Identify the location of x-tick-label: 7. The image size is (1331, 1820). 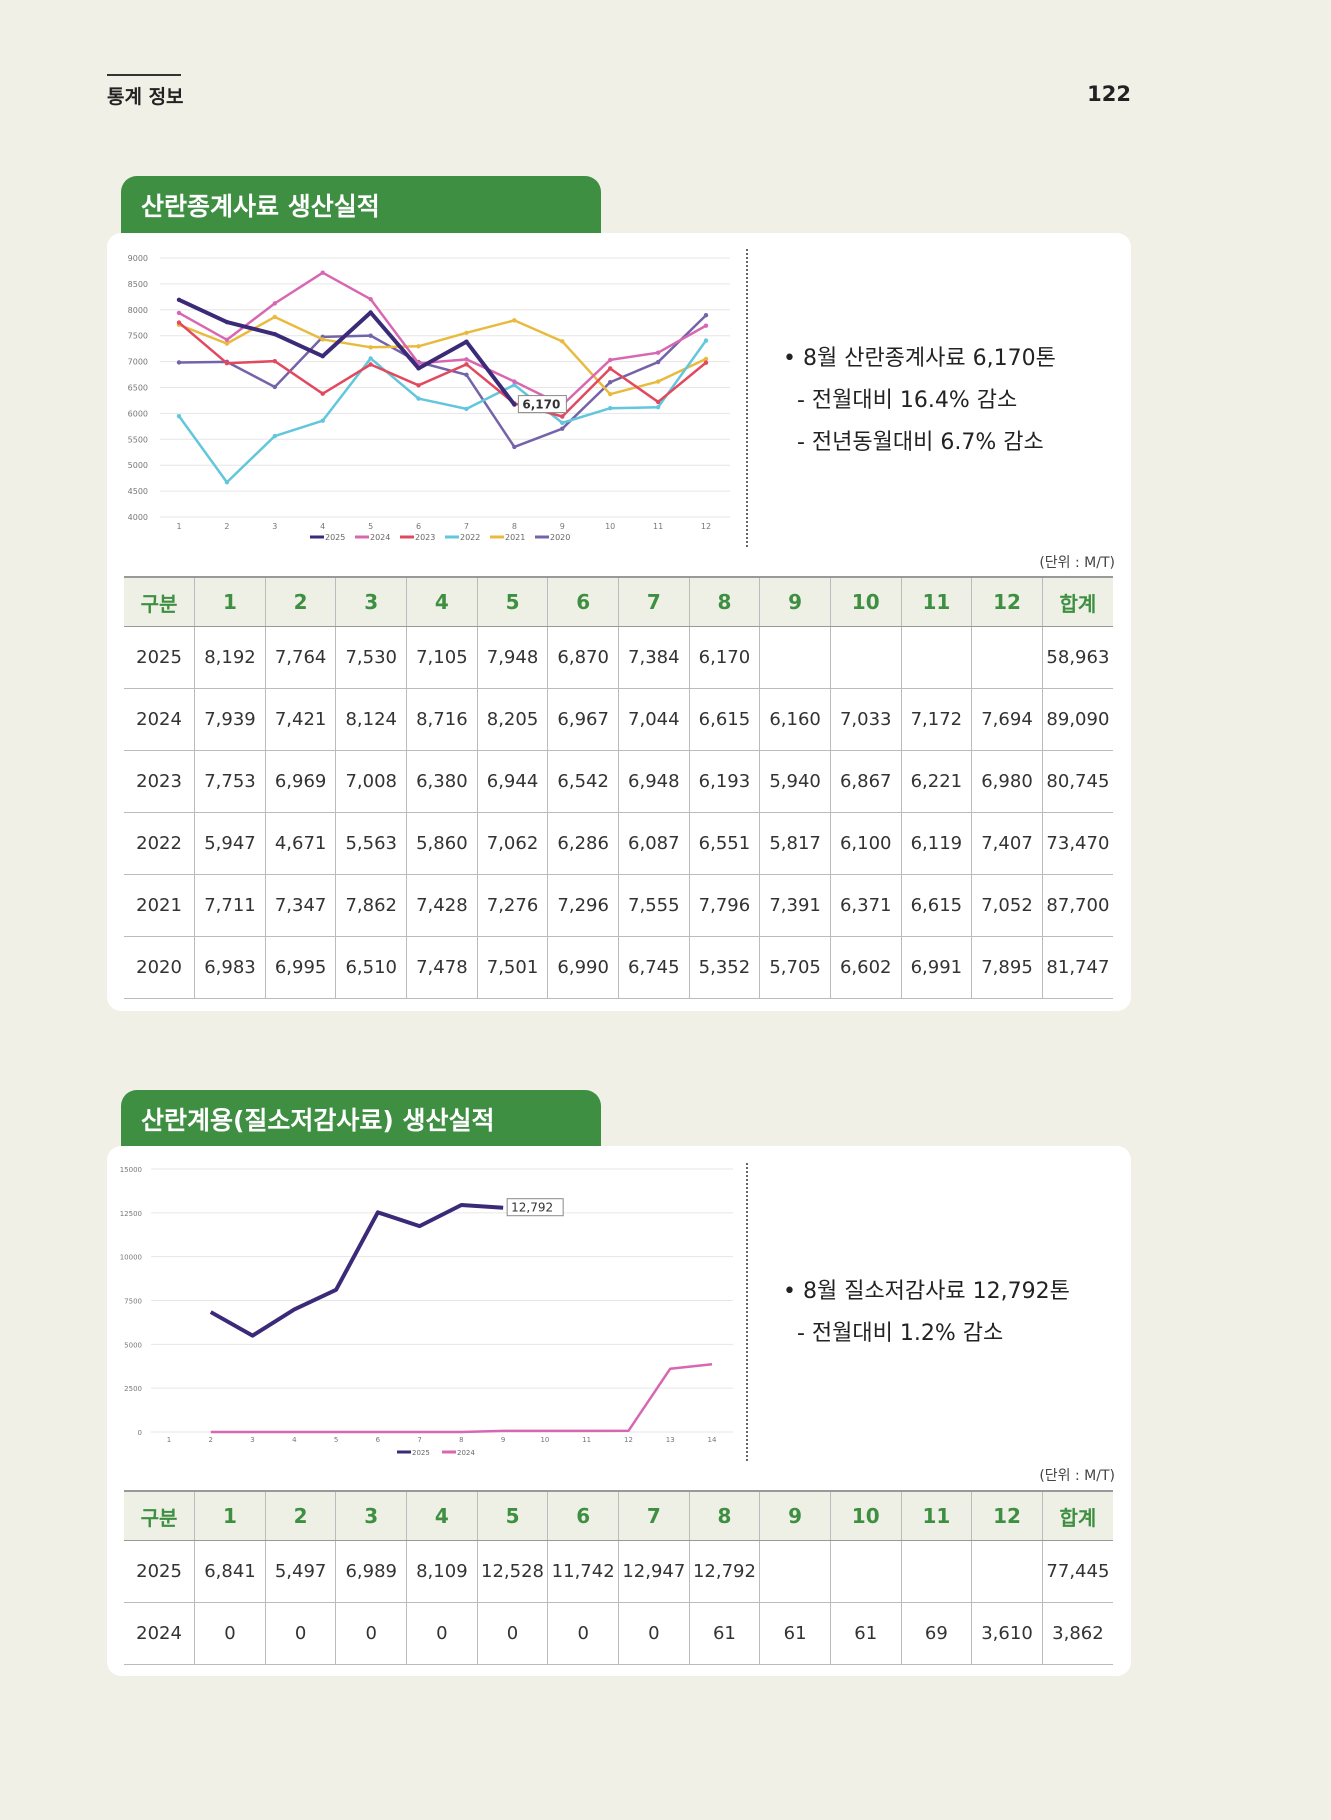
(419, 1440).